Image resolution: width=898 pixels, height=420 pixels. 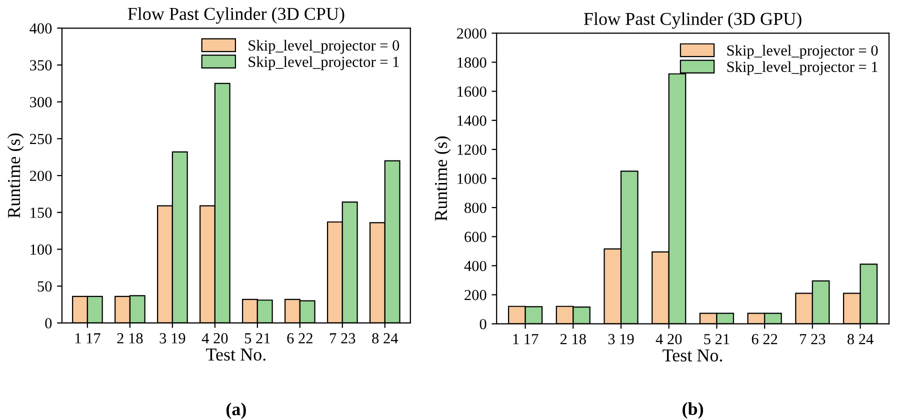 What do you see at coordinates (41, 139) in the screenshot?
I see `y-tick-label: 250` at bounding box center [41, 139].